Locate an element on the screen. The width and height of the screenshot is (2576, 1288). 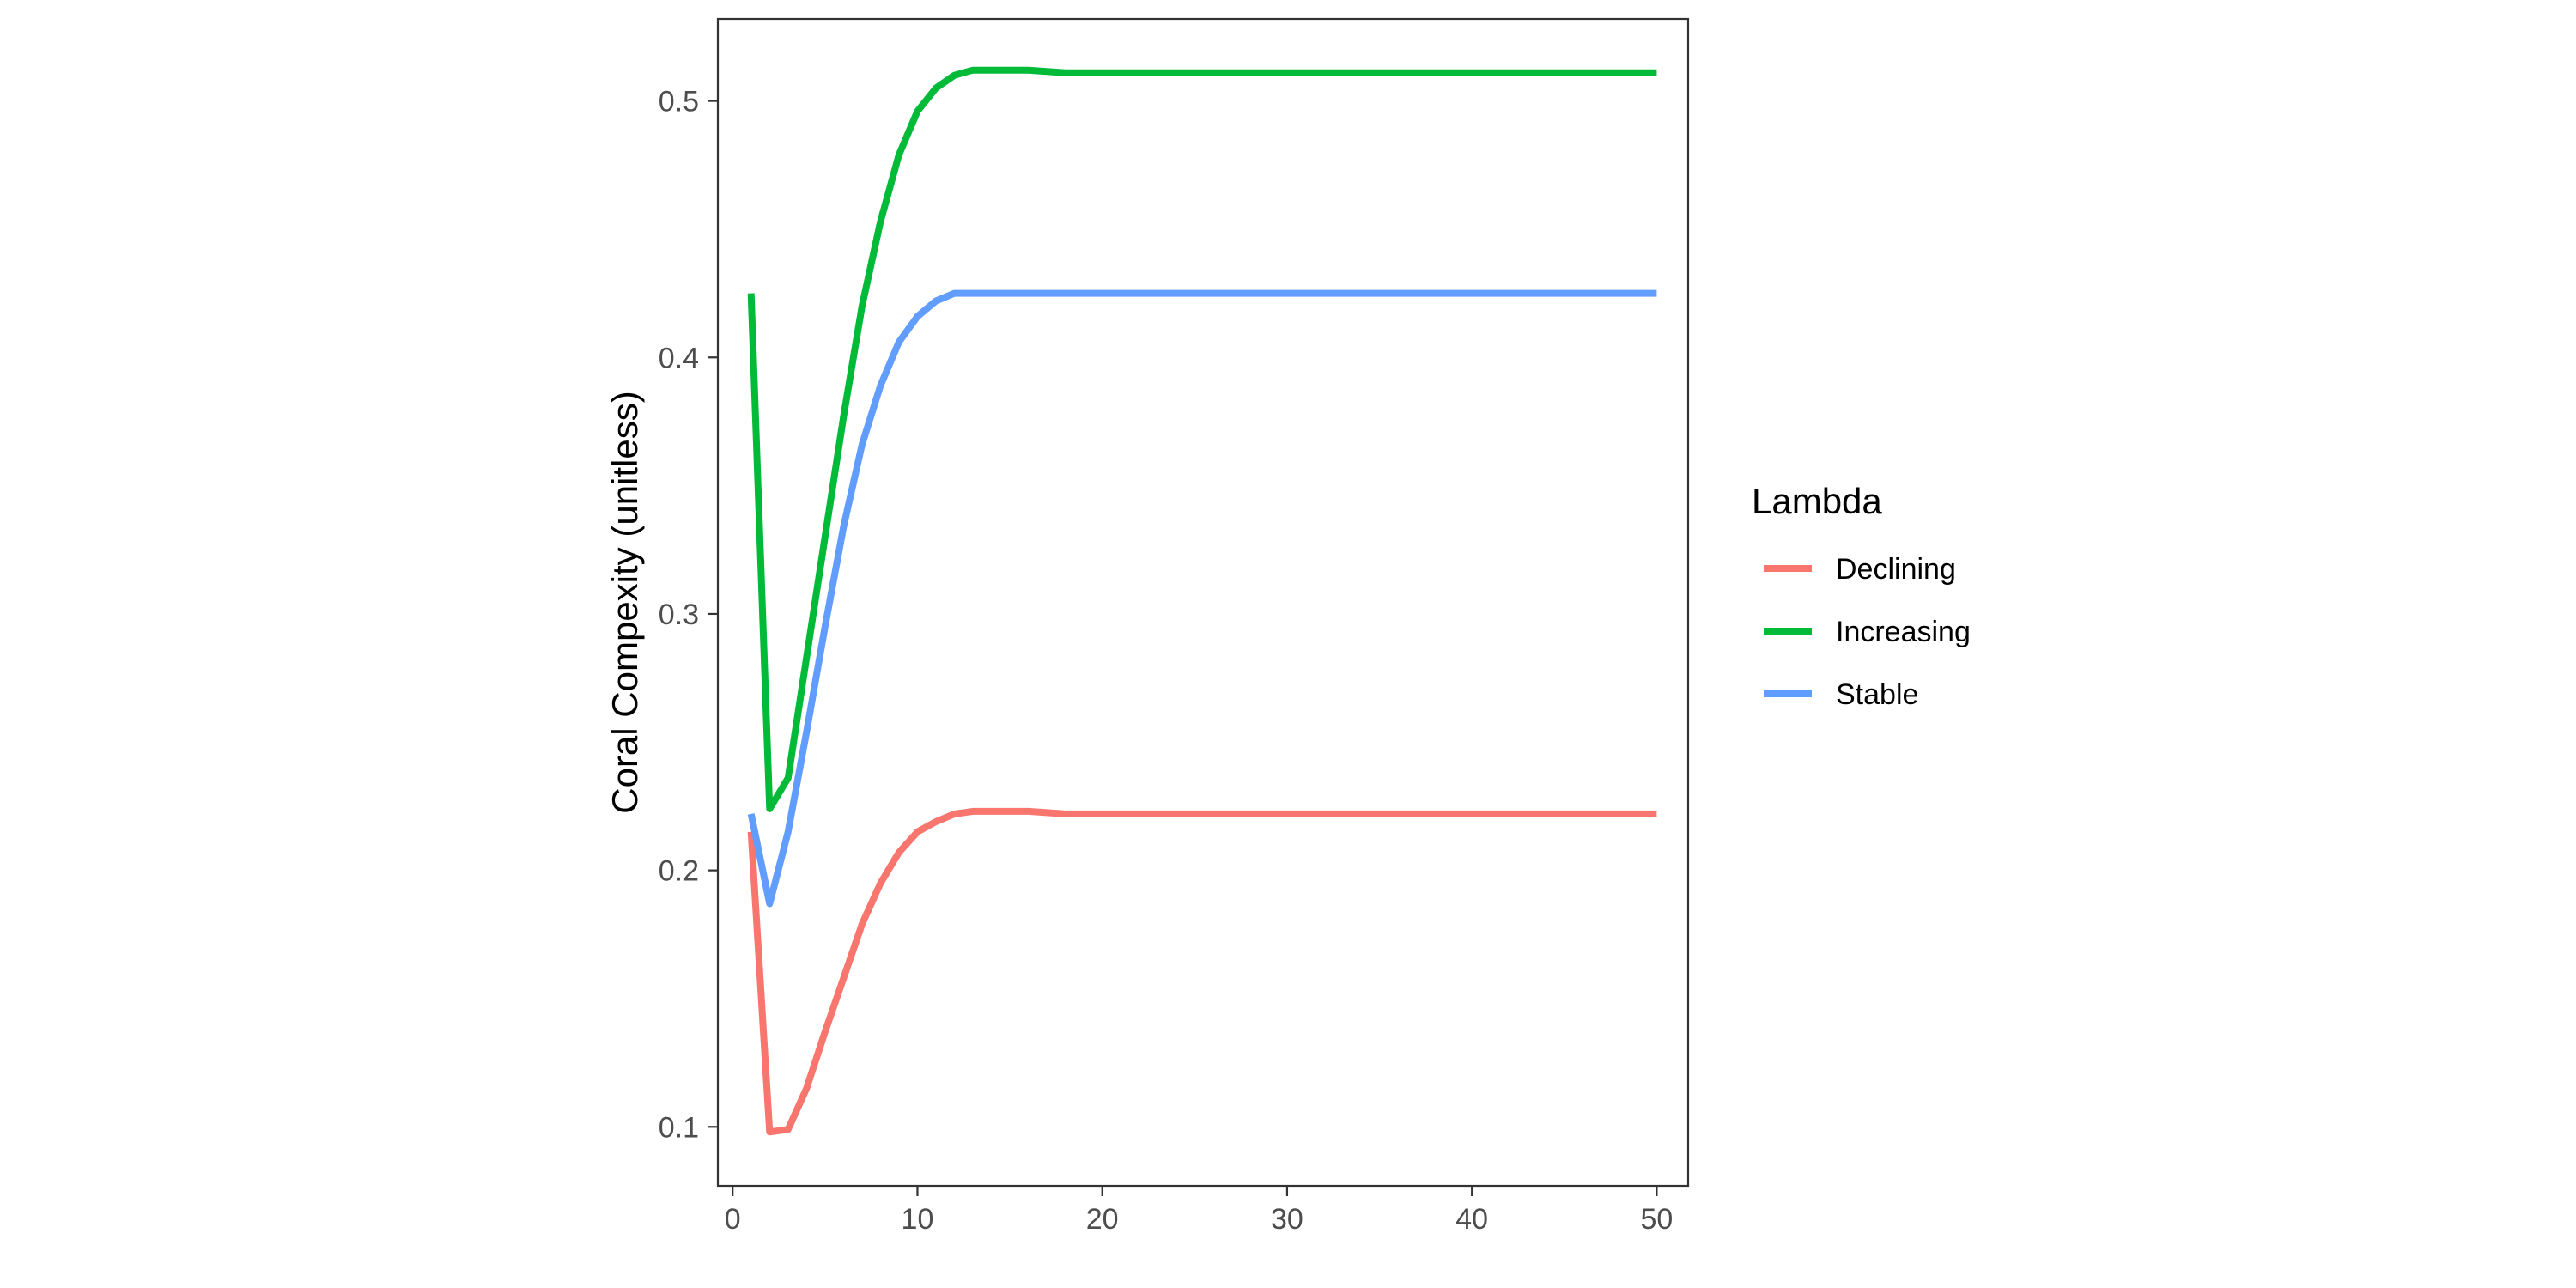
legend: Lambda Declining Increasing Stable is located at coordinates (1862, 596).